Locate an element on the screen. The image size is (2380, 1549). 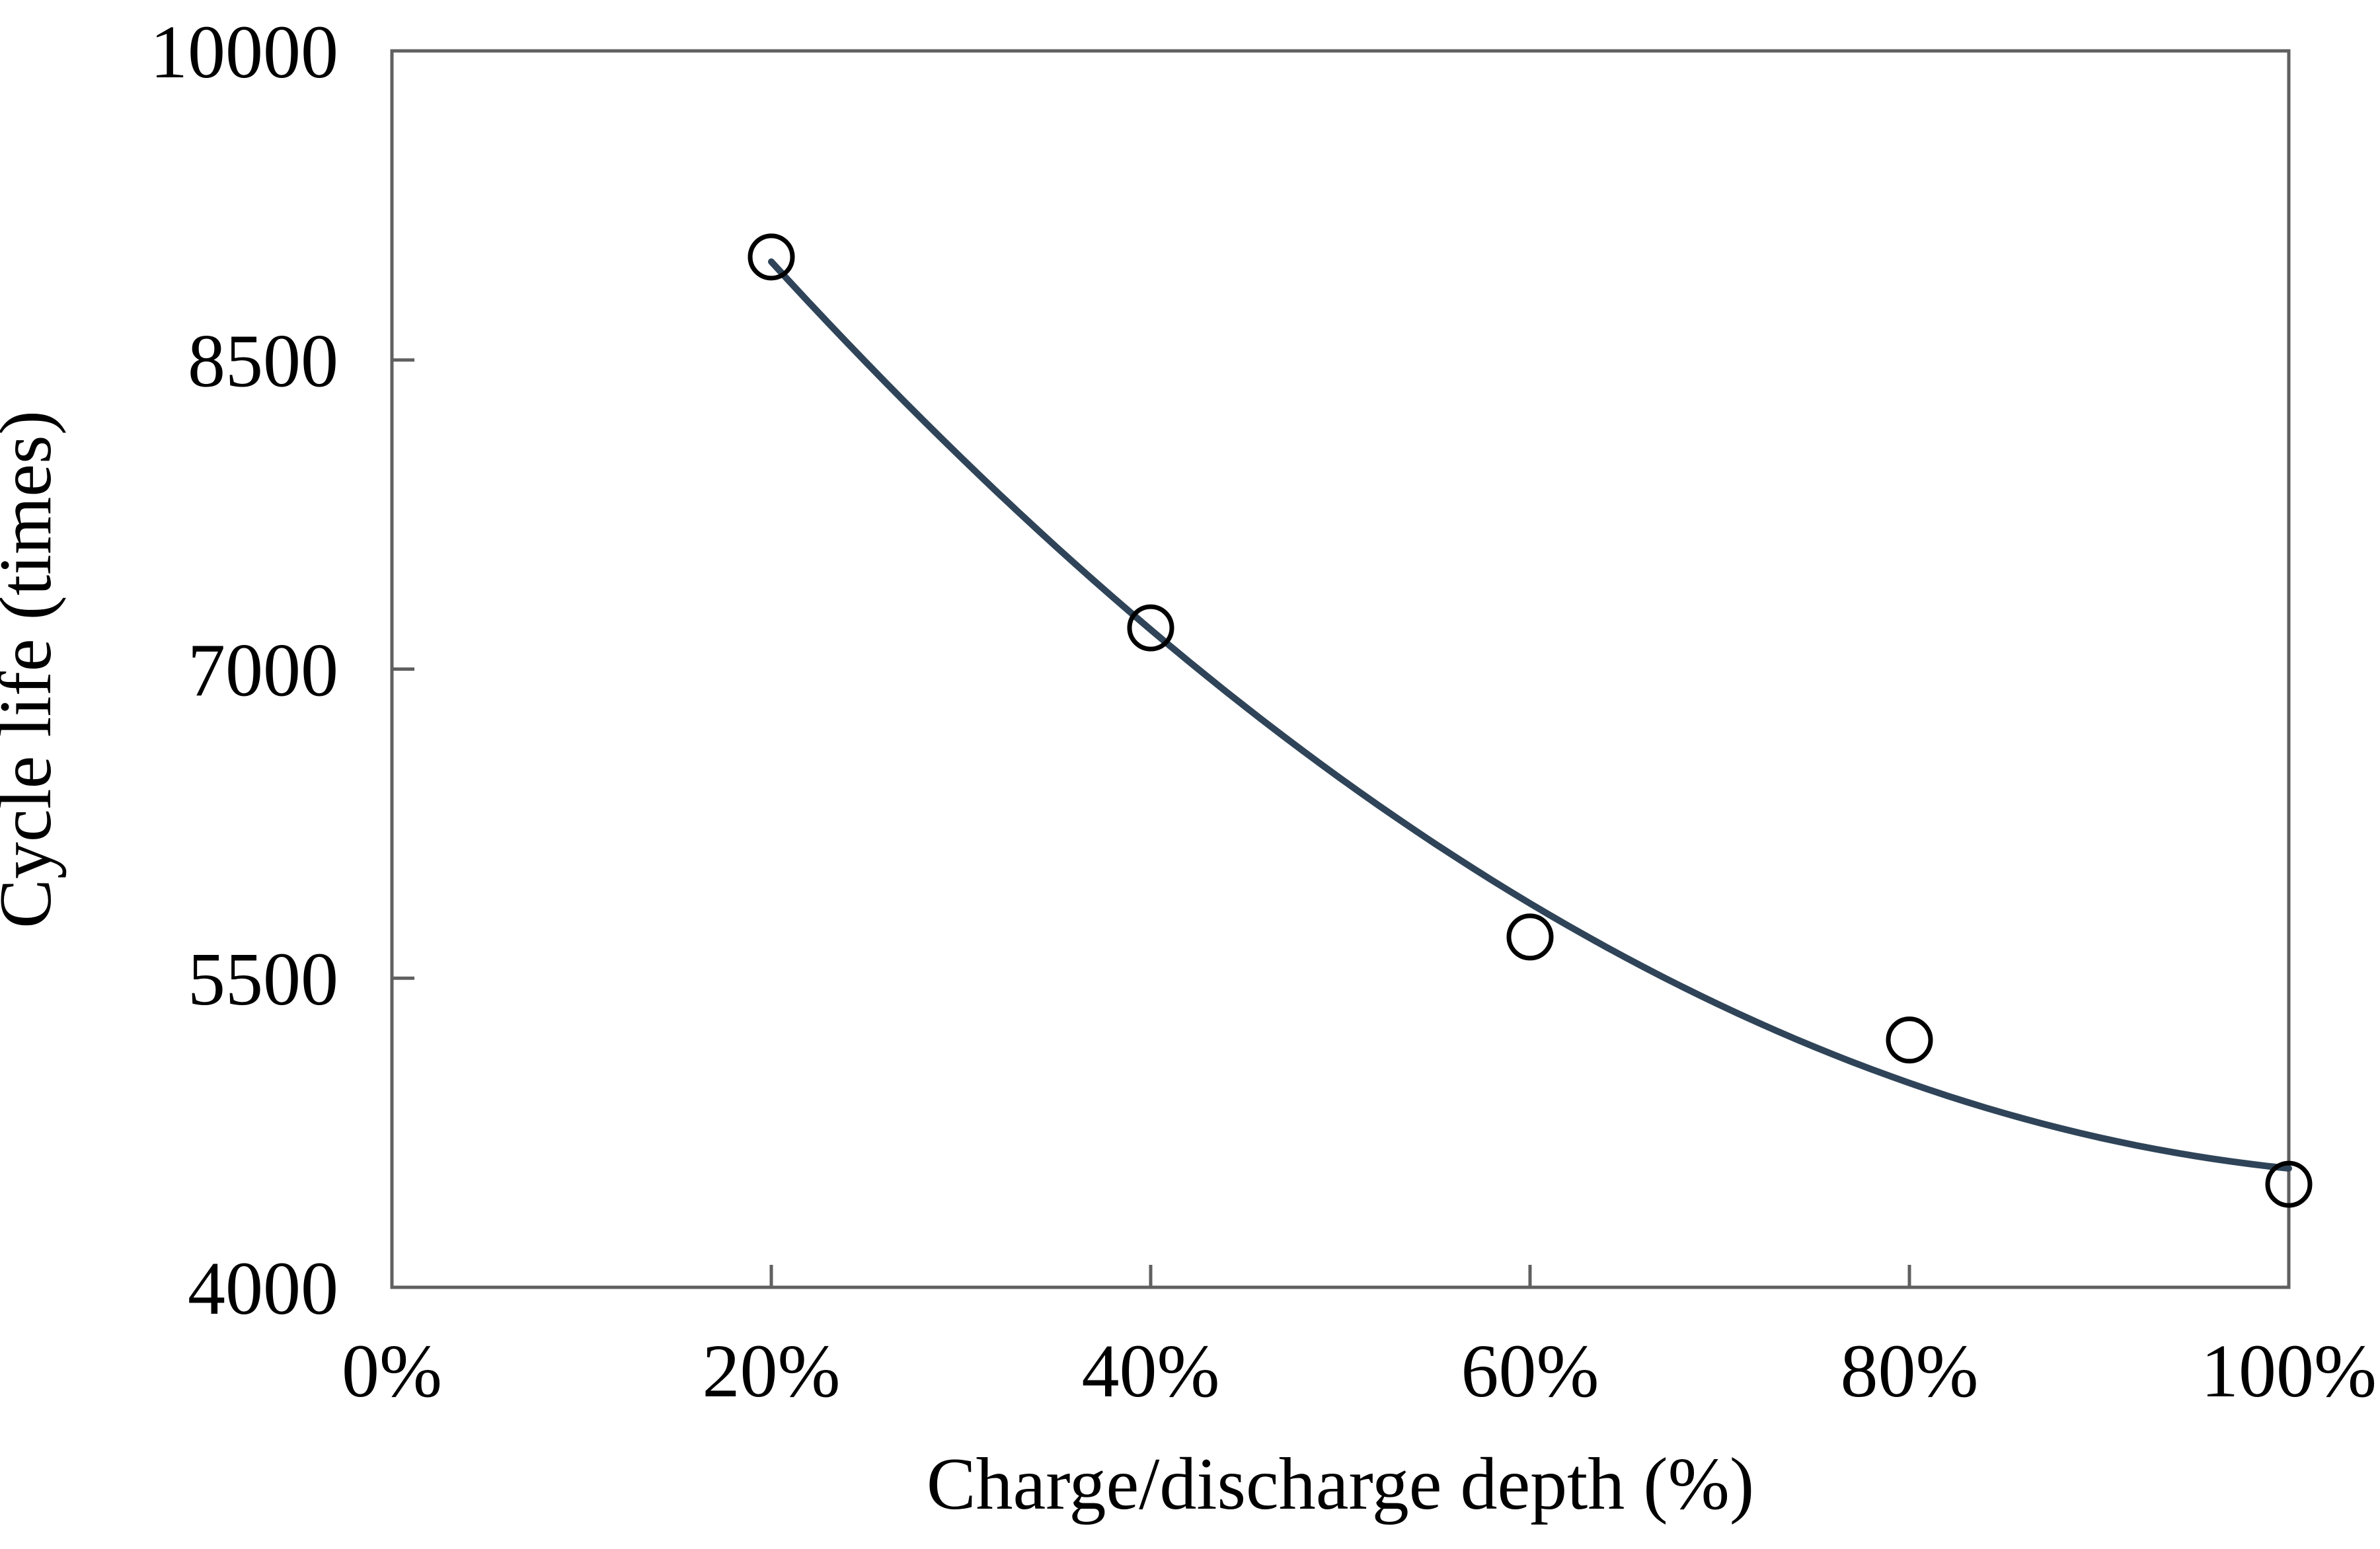
x-tick-label: 80% is located at coordinates (1910, 1371).